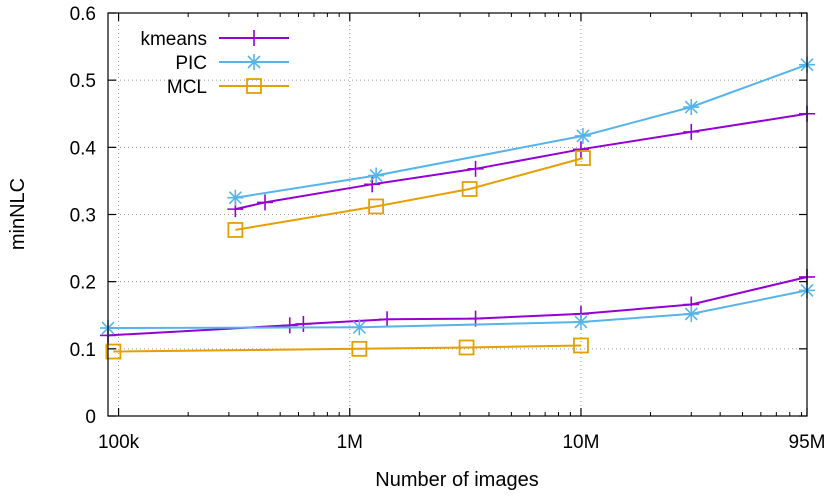 The width and height of the screenshot is (830, 496). I want to click on x-tick-label: 1M, so click(350, 442).